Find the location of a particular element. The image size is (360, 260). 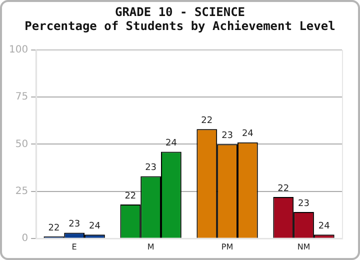

x-tick-label: E is located at coordinates (74, 247).